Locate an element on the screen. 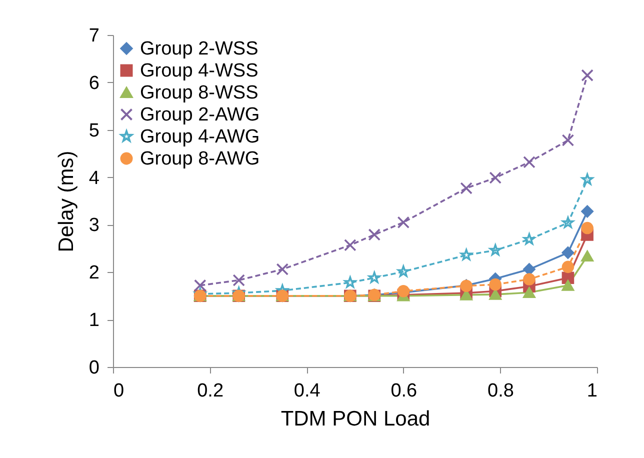 The image size is (644, 458). x-axis-title: TDM PON Load is located at coordinates (355, 419).